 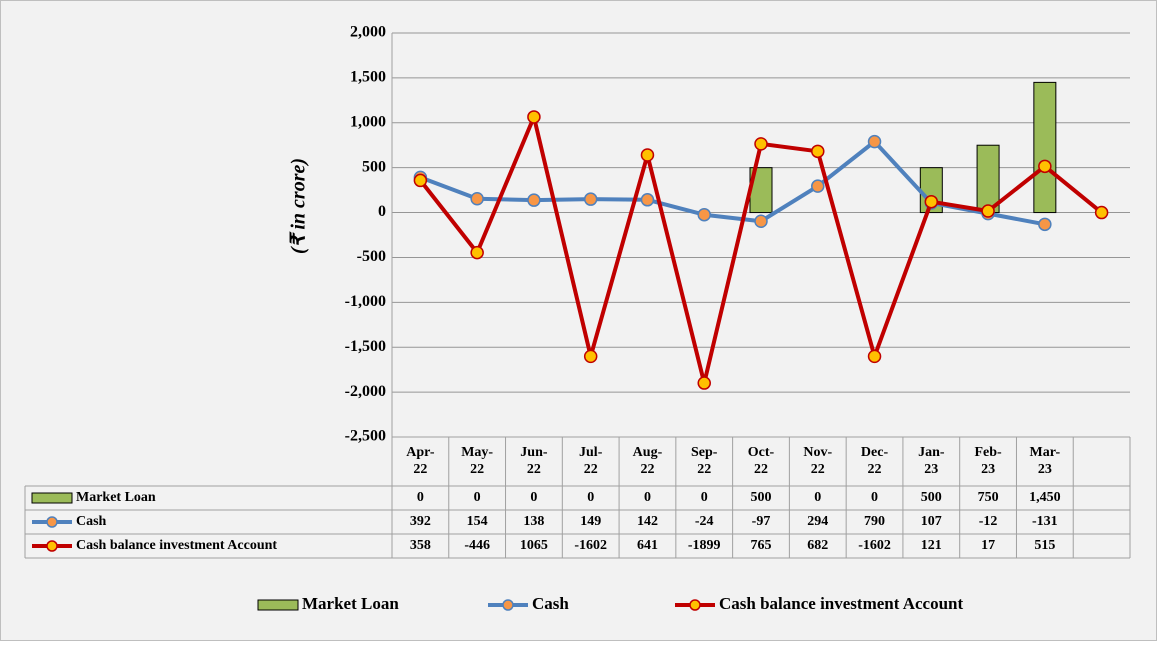 I want to click on table-cell: 641, so click(x=647, y=545).